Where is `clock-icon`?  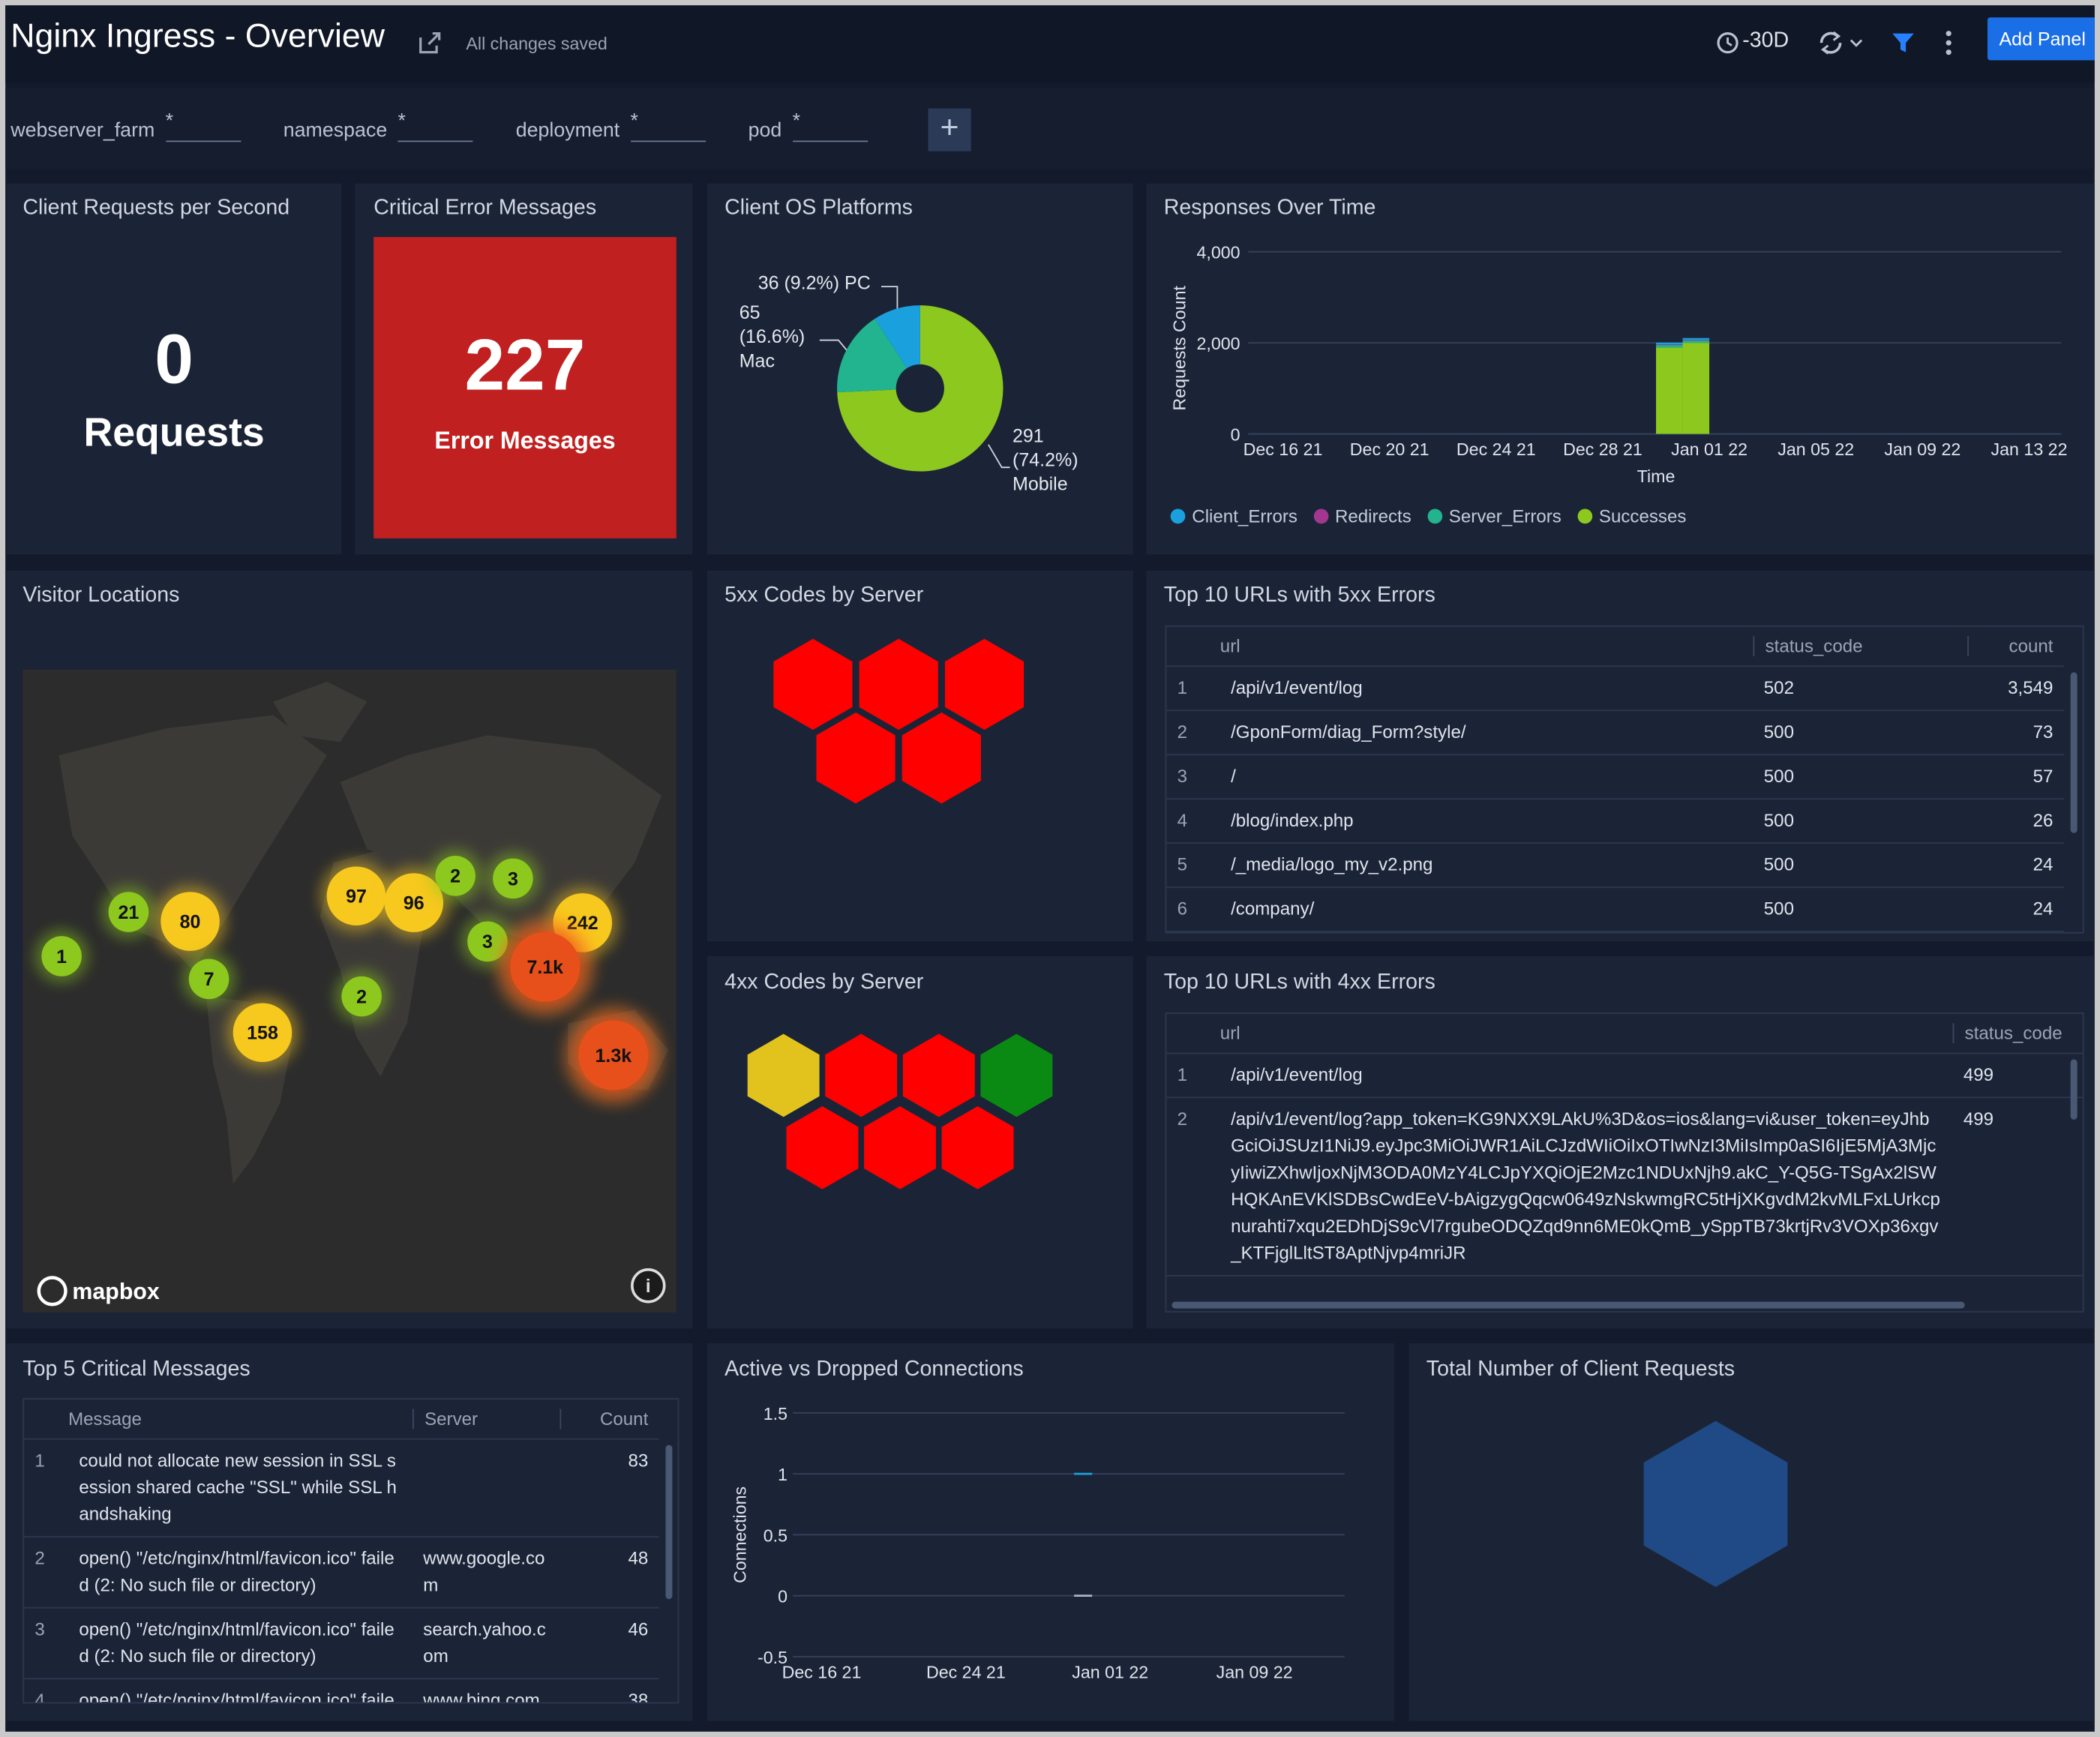 clock-icon is located at coordinates (1728, 42).